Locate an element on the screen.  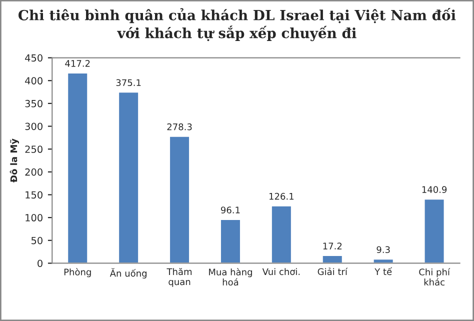
x-tick-label: Phòng is located at coordinates (77, 273).